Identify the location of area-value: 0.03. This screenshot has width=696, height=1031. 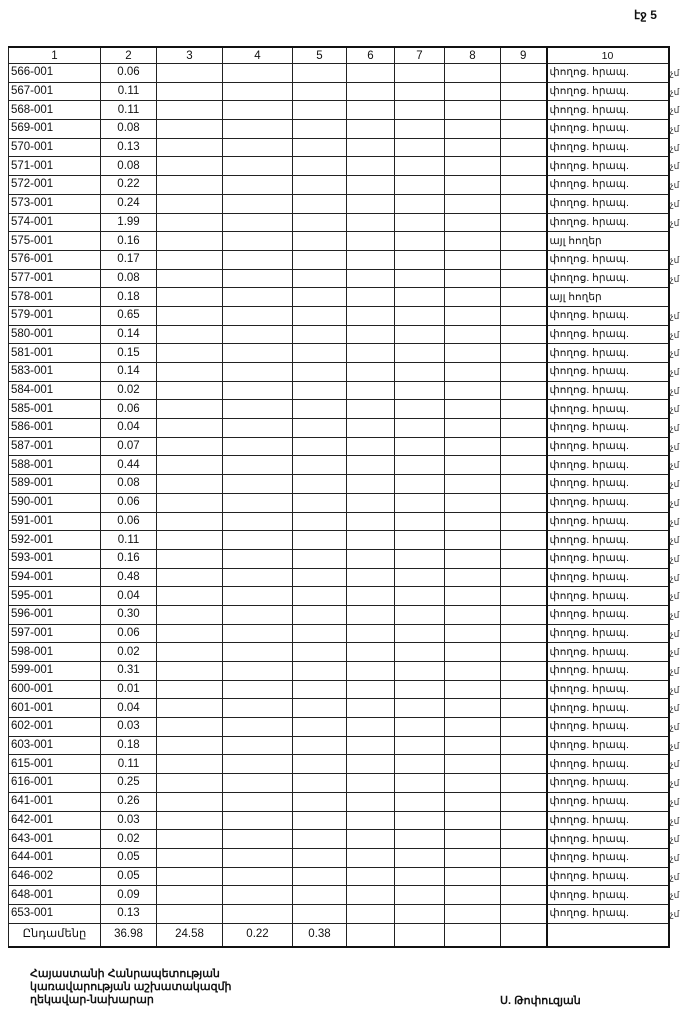
(128, 727).